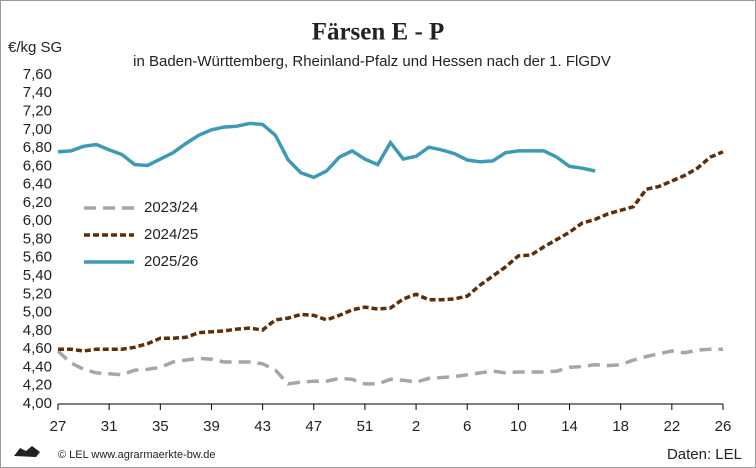 Image resolution: width=756 pixels, height=468 pixels. What do you see at coordinates (704, 454) in the screenshot?
I see `source-right: Daten: LEL` at bounding box center [704, 454].